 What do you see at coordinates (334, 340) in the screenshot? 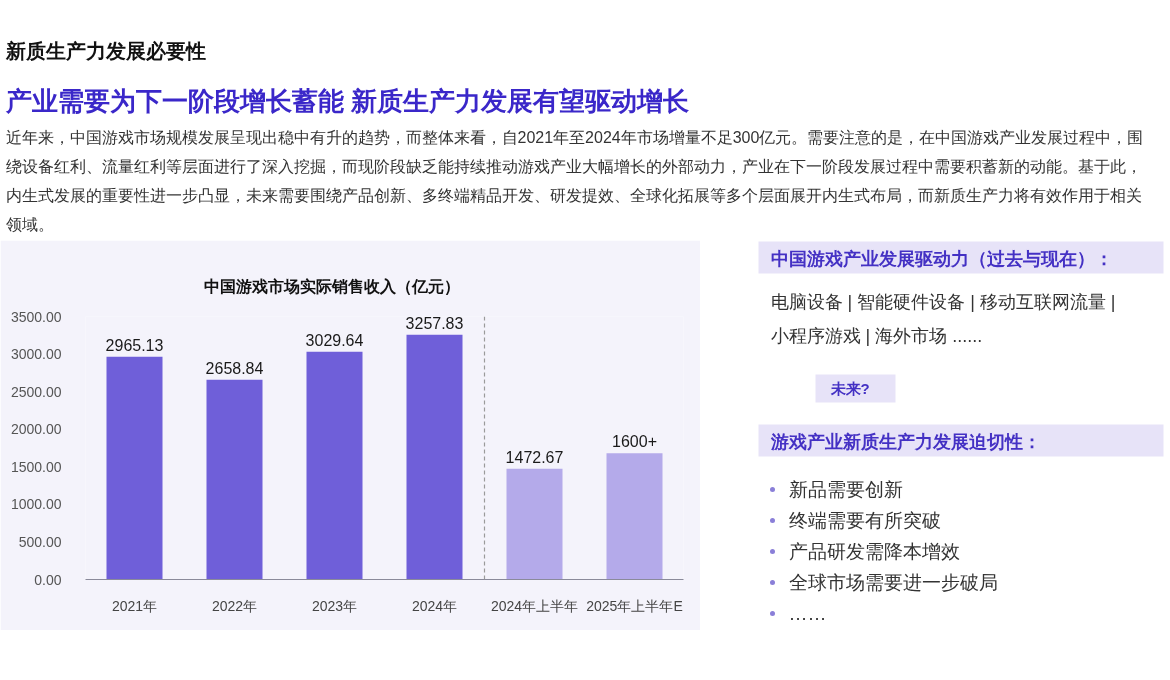
I see `data-label: 3029.64` at bounding box center [334, 340].